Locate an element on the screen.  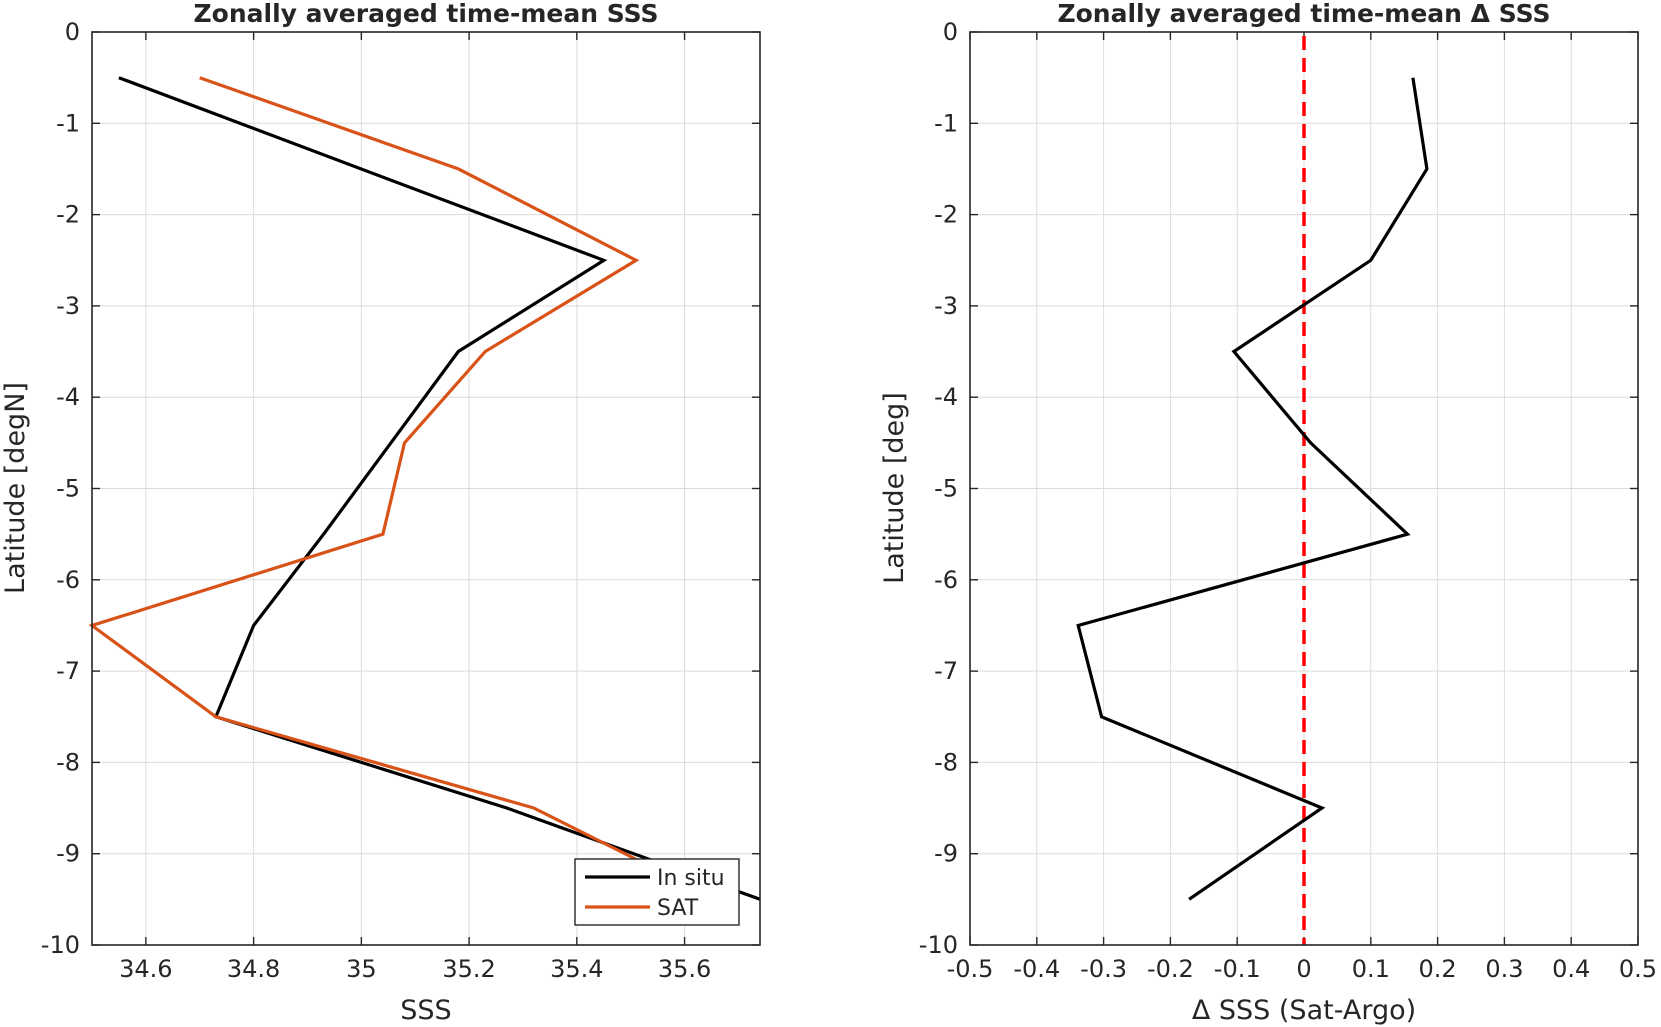
delta-sss-y-axis-label: Latitude [deg] is located at coordinates (894, 488).